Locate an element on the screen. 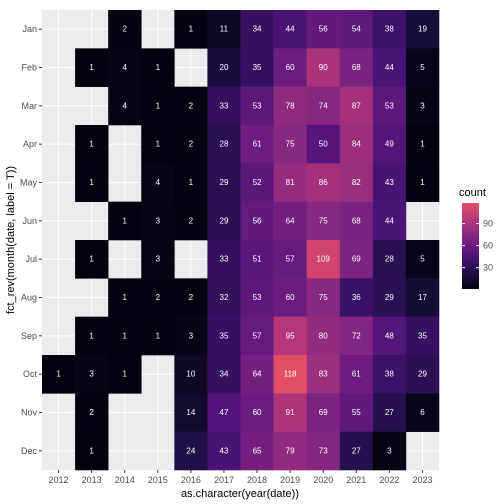 This screenshot has height=504, width=504. cell-value-label: 75 is located at coordinates (323, 297).